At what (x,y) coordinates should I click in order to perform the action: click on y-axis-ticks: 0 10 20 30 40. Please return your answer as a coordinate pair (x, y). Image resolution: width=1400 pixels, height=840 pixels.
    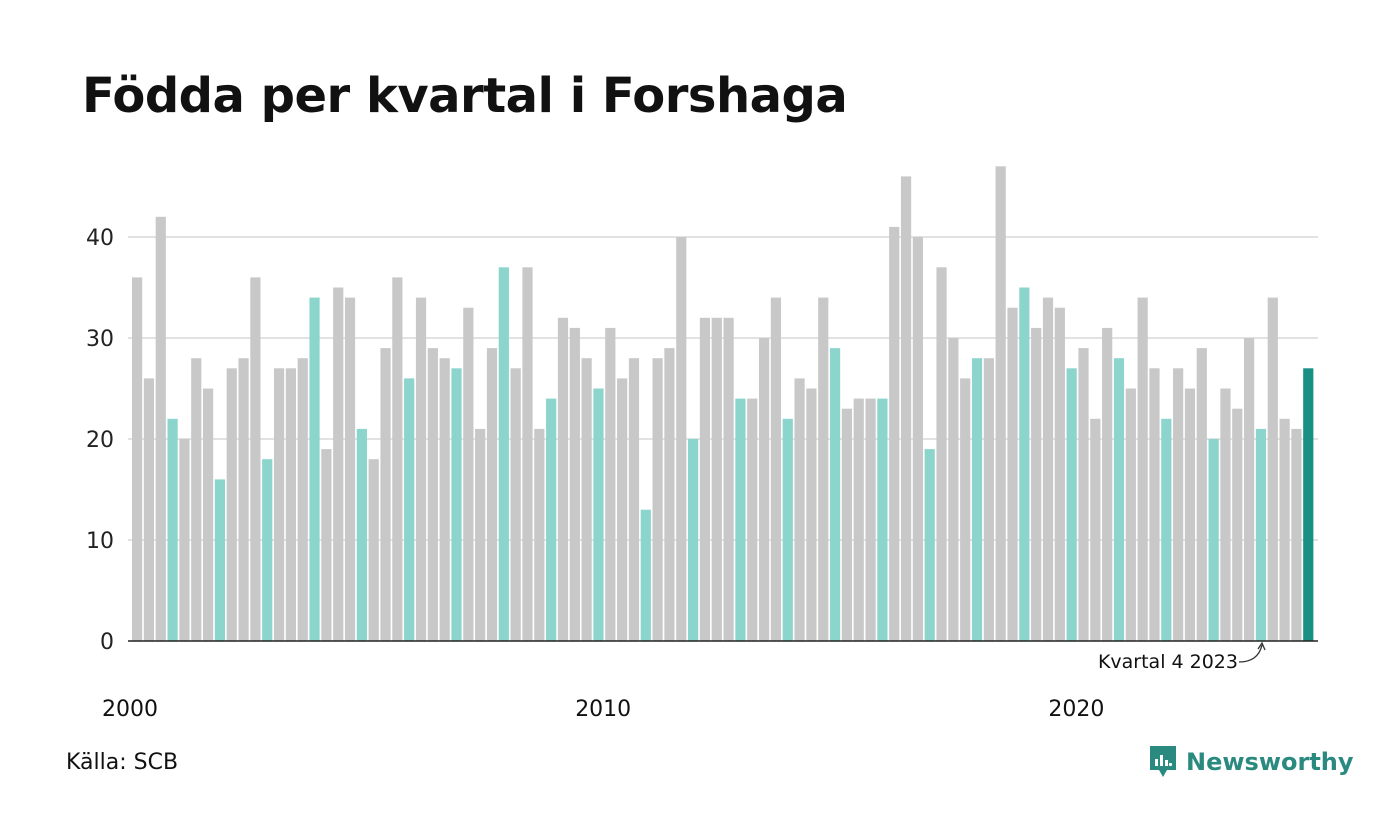
    Looking at the image, I should click on (100, 440).